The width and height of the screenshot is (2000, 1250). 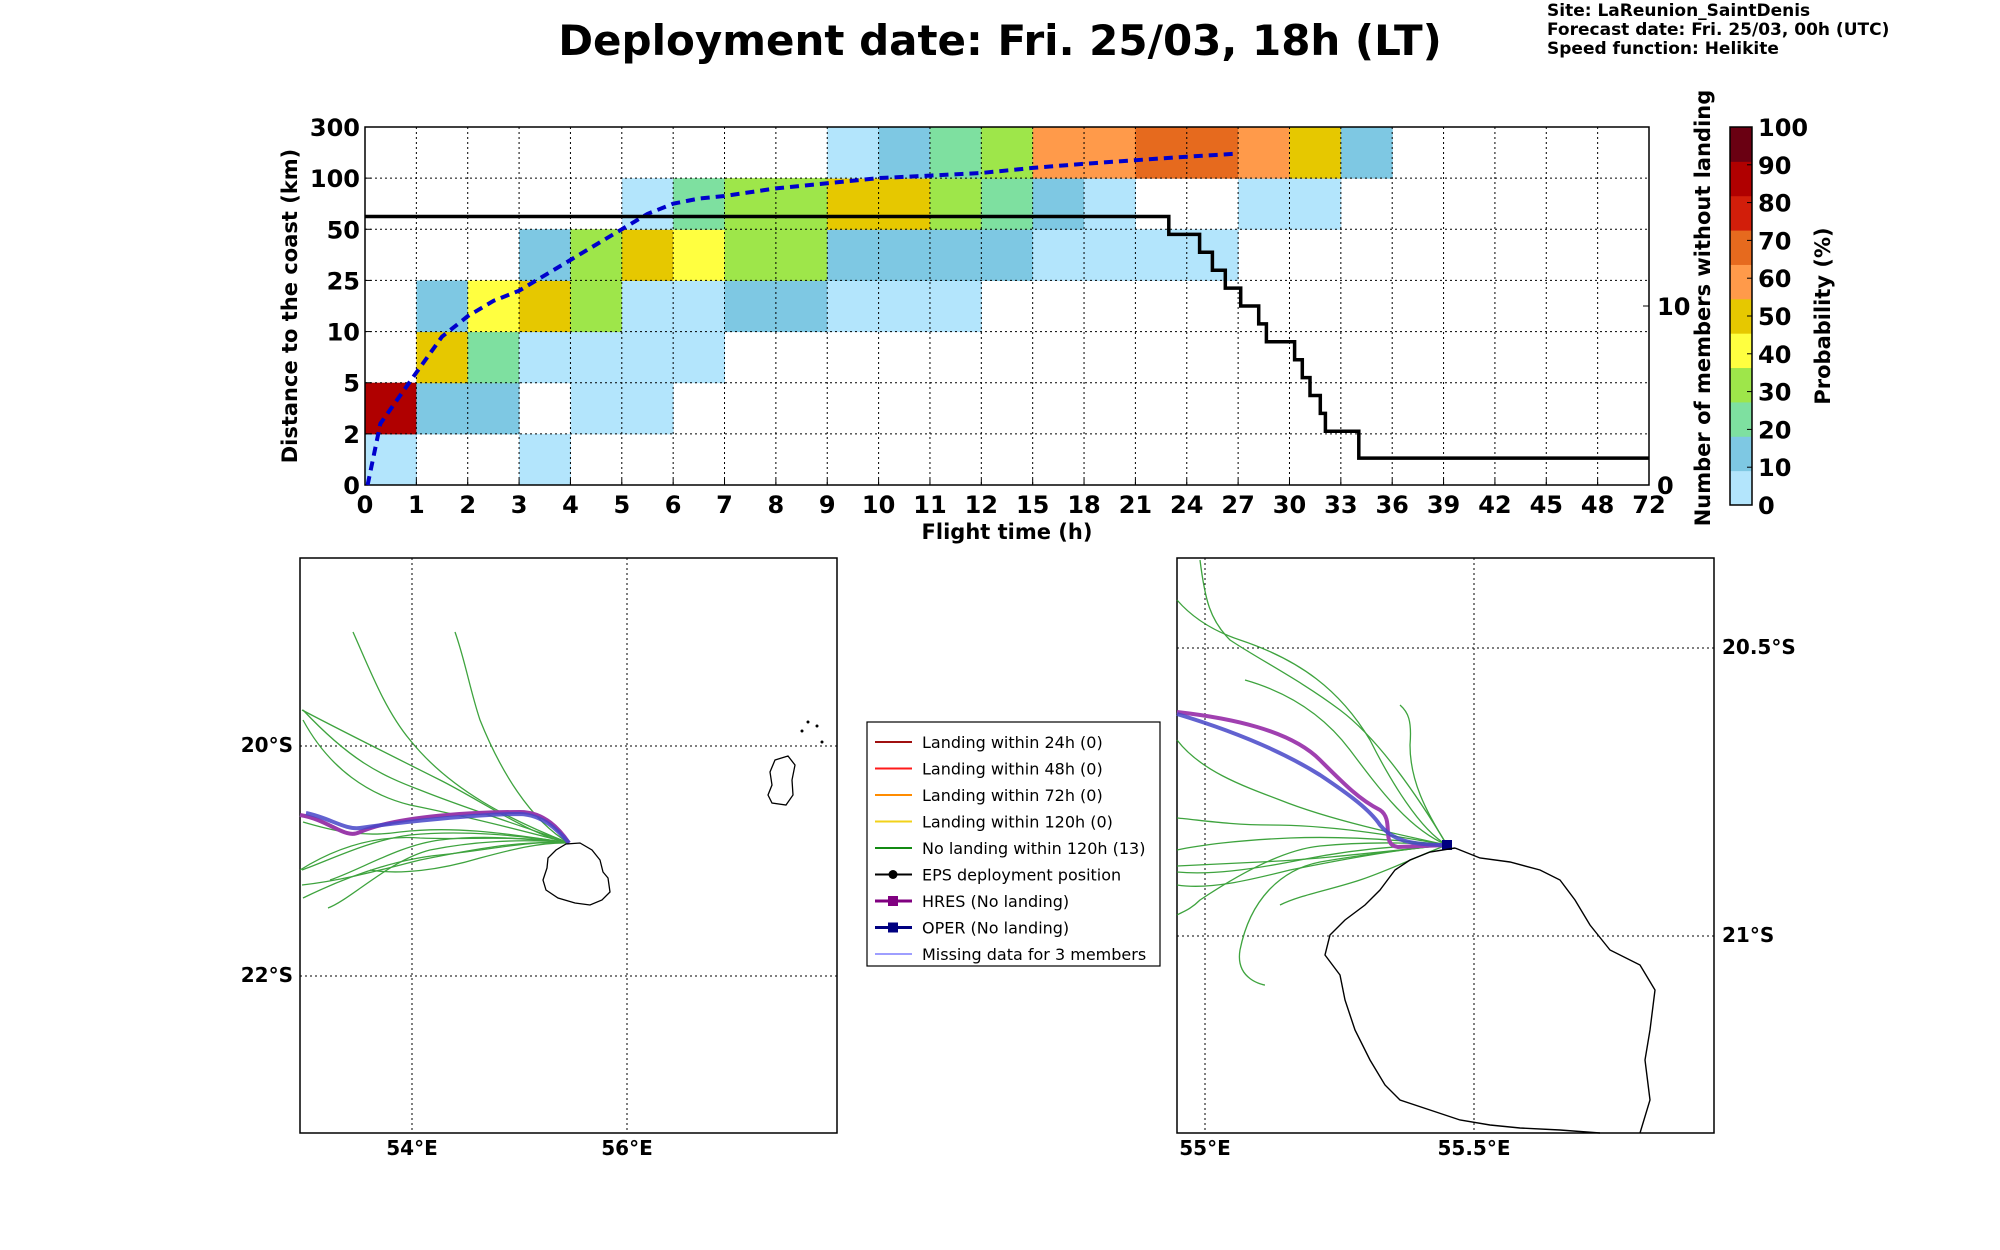 What do you see at coordinates (1666, 396) in the screenshot?
I see `y2-axis-ticks: 0 10` at bounding box center [1666, 396].